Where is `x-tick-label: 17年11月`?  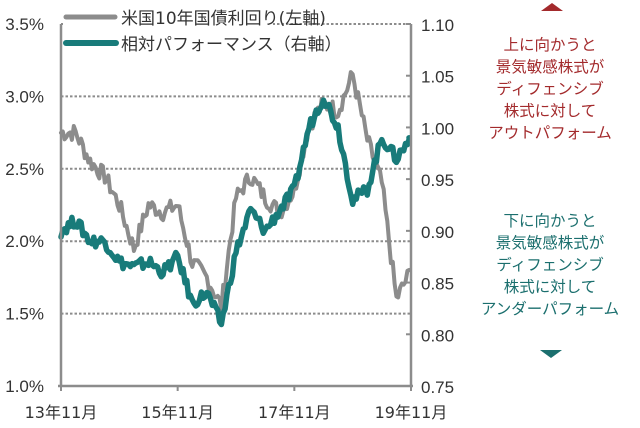
x-tick-label: 17年11月 is located at coordinates (294, 412).